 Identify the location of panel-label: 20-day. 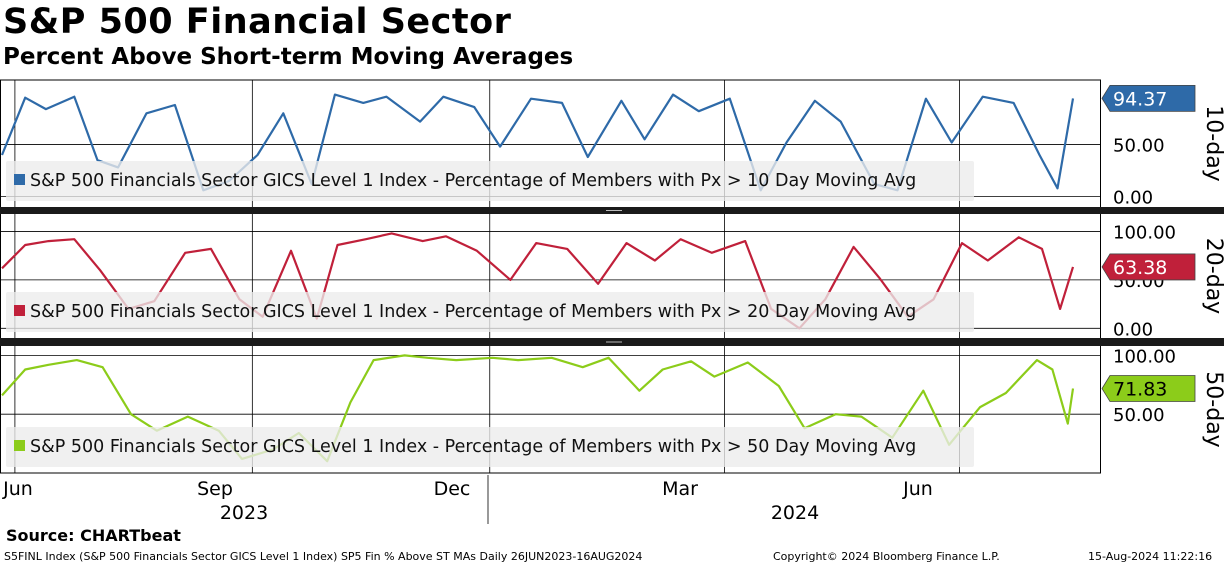
(1212, 276).